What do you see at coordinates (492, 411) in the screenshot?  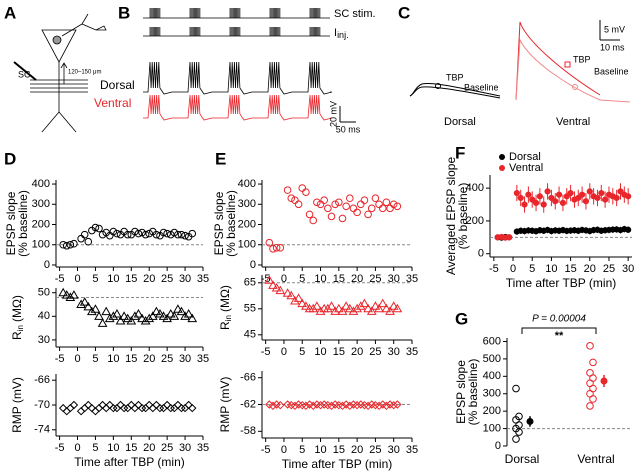 I see `y-tick-label: 200` at bounding box center [492, 411].